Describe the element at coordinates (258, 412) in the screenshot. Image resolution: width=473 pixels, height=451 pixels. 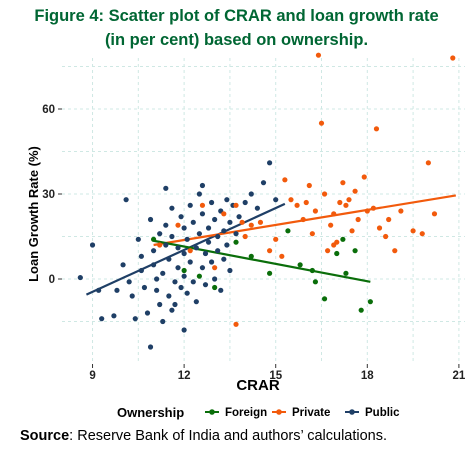
I see `legend: Ownership Foreign Private Public` at that location.